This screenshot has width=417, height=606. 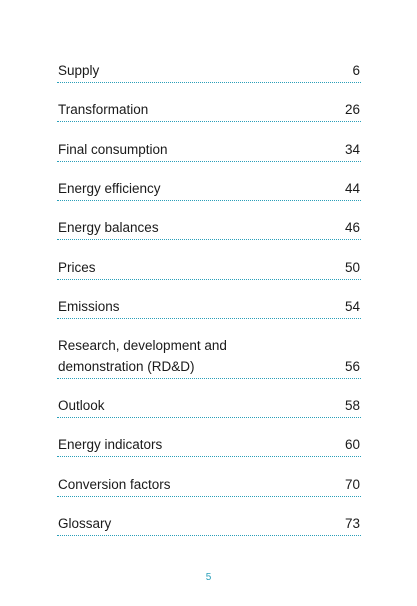 What do you see at coordinates (209, 70) in the screenshot?
I see `toc-entry-supply: Supply 6` at bounding box center [209, 70].